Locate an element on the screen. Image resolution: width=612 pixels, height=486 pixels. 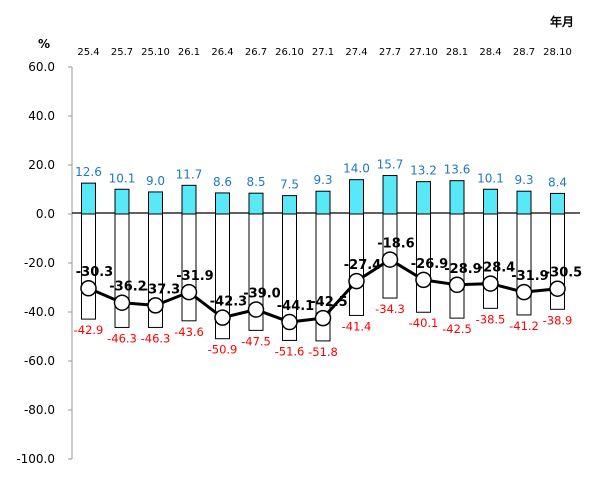
category-label: 28.4 is located at coordinates (490, 52).